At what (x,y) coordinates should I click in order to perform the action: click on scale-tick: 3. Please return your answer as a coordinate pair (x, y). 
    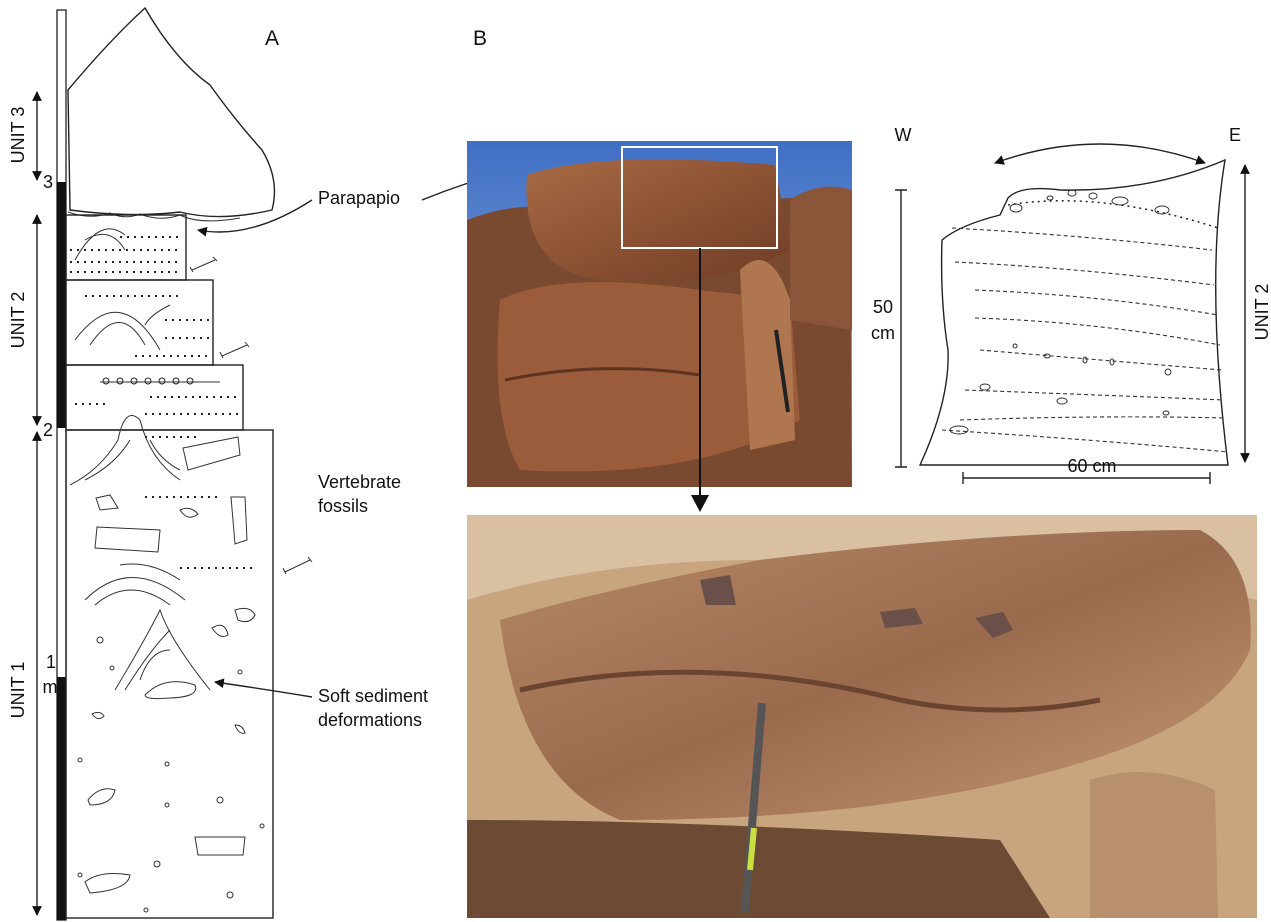
    Looking at the image, I should click on (48, 182).